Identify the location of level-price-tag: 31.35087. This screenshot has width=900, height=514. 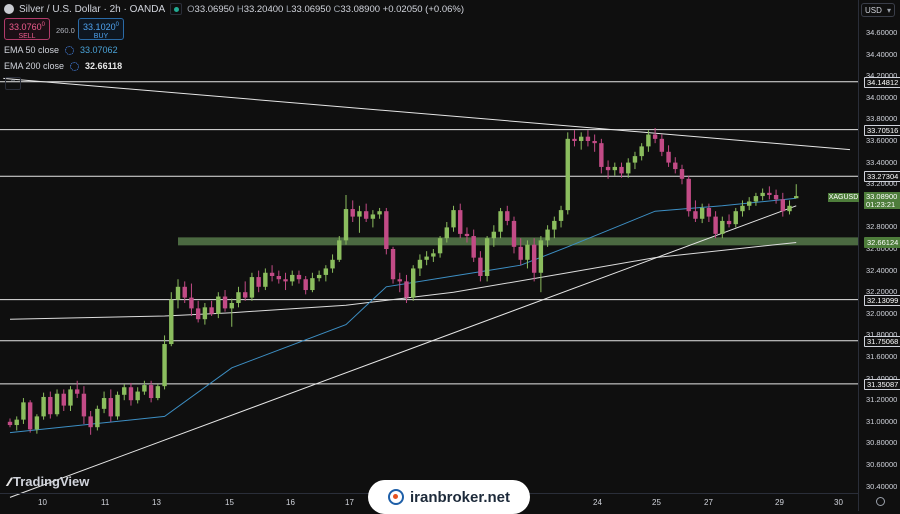
(882, 384).